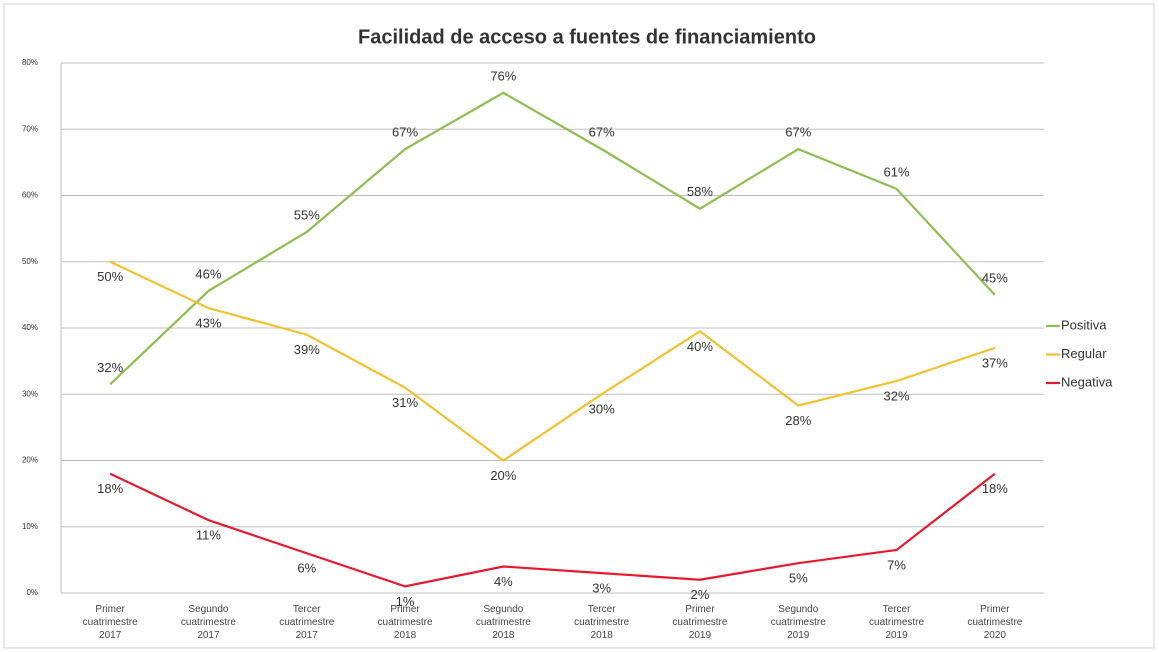  I want to click on y-tick-label: 40%, so click(30, 327).